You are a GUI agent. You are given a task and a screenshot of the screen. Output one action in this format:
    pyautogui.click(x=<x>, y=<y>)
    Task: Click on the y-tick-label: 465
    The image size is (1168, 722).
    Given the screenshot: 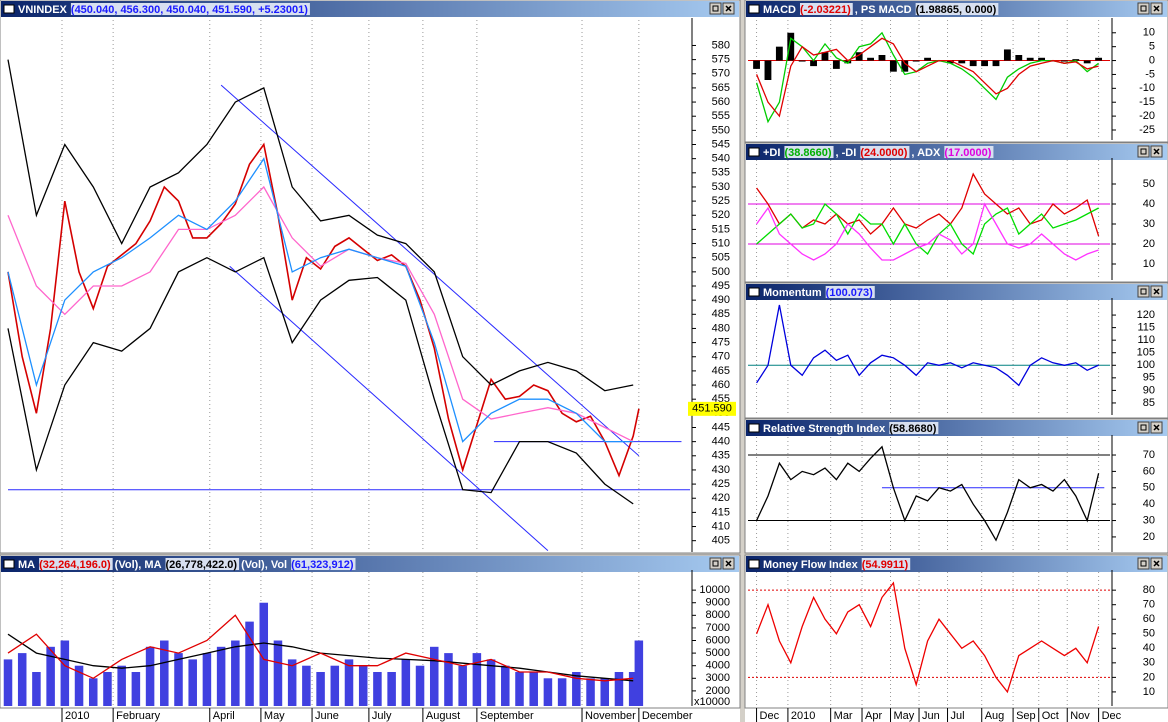 What is the action you would take?
    pyautogui.click(x=721, y=371)
    